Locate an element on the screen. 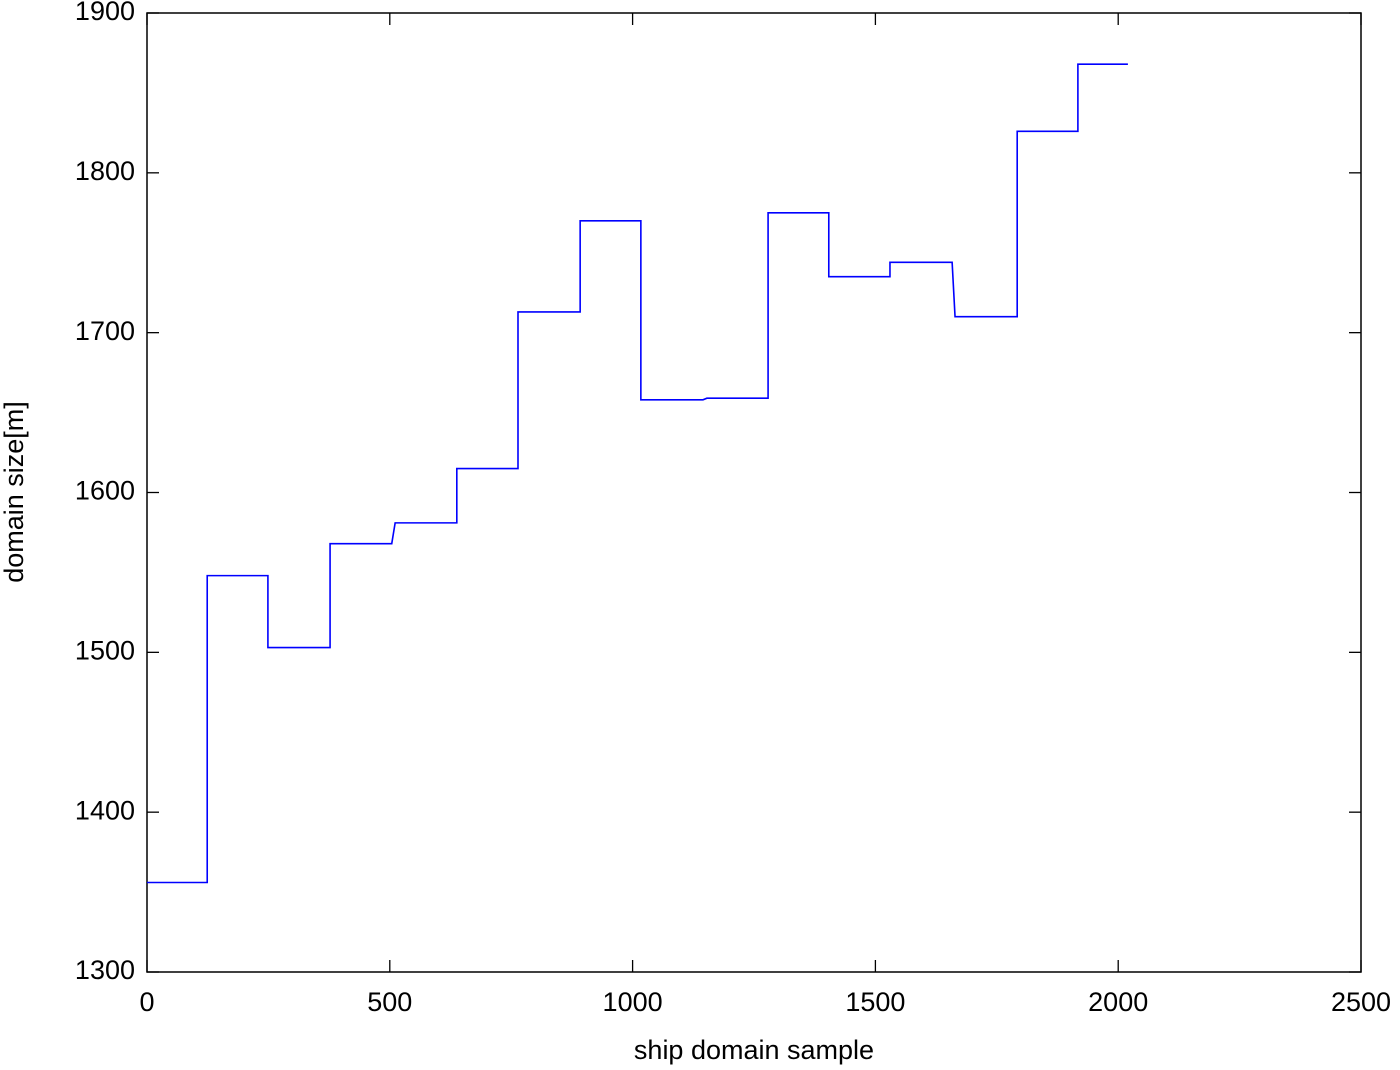 The width and height of the screenshot is (1400, 1070). y-tick-label: 1900 is located at coordinates (105, 13).